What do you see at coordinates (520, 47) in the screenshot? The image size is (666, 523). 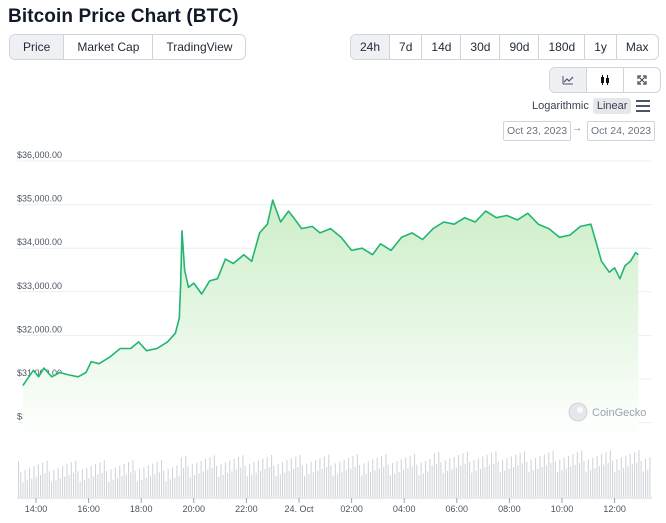 I see `range-90d: 90d` at bounding box center [520, 47].